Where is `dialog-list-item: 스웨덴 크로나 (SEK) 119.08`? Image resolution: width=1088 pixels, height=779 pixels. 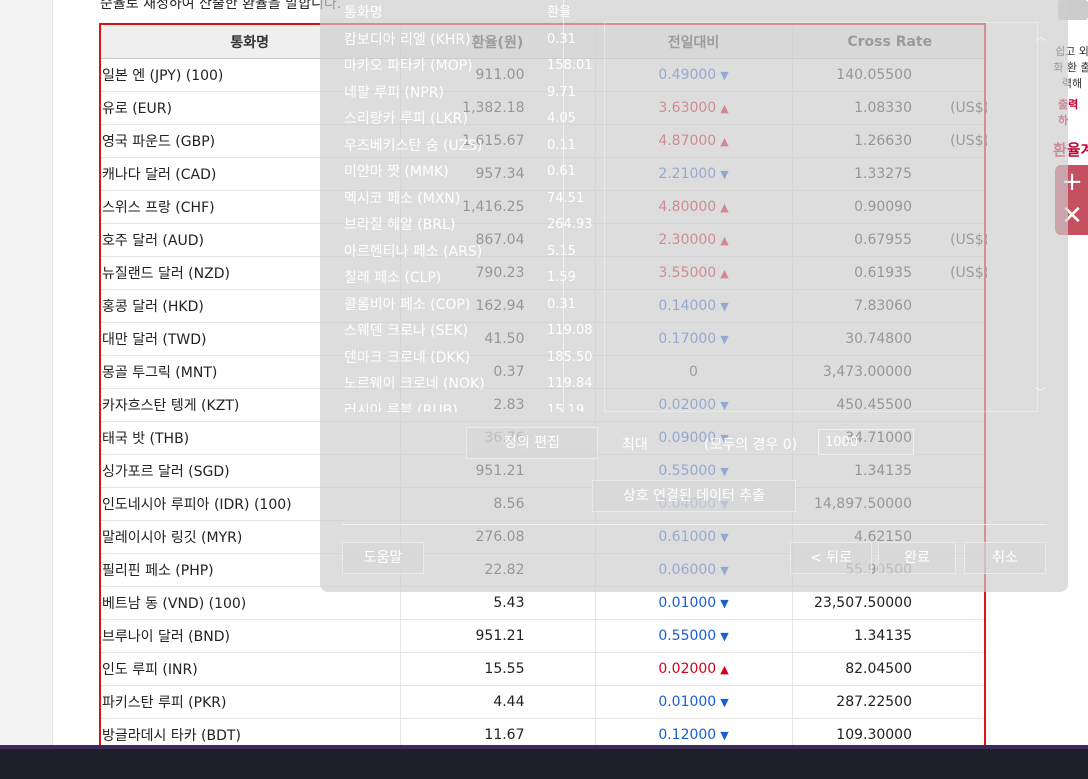
dialog-list-item: 스웨덴 크로나 (SEK) 119.08 is located at coordinates (477, 331).